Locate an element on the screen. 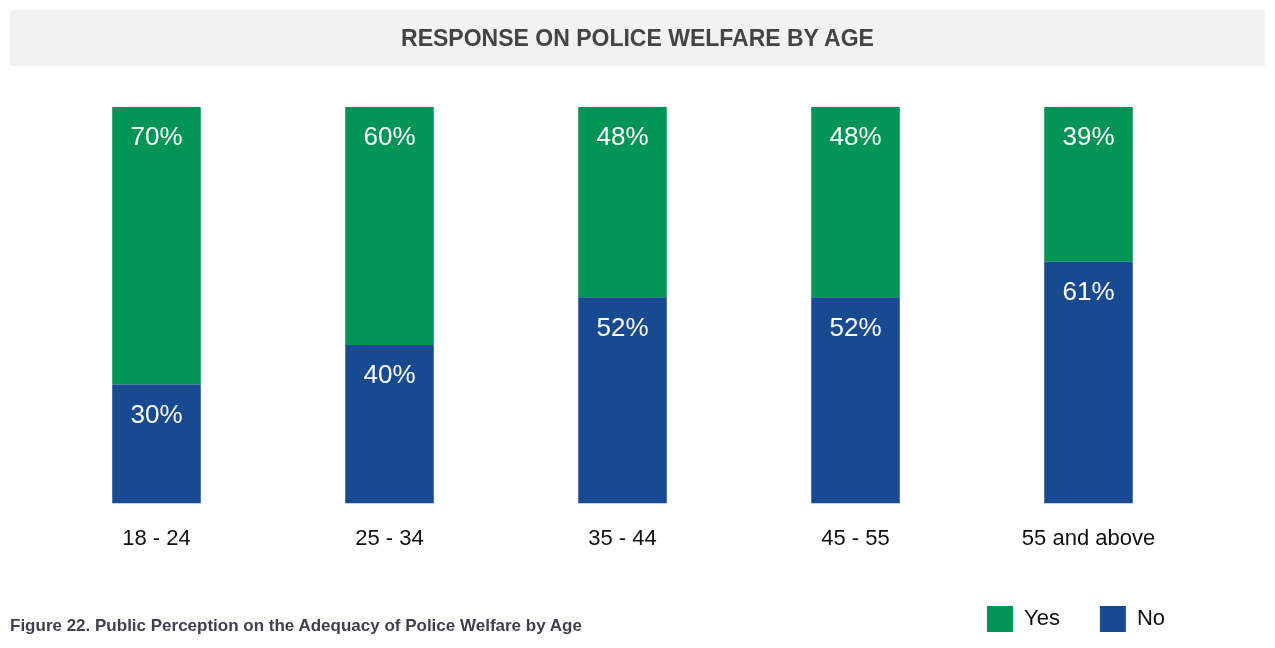 This screenshot has height=648, width=1275. data-label: 61% is located at coordinates (1088, 290).